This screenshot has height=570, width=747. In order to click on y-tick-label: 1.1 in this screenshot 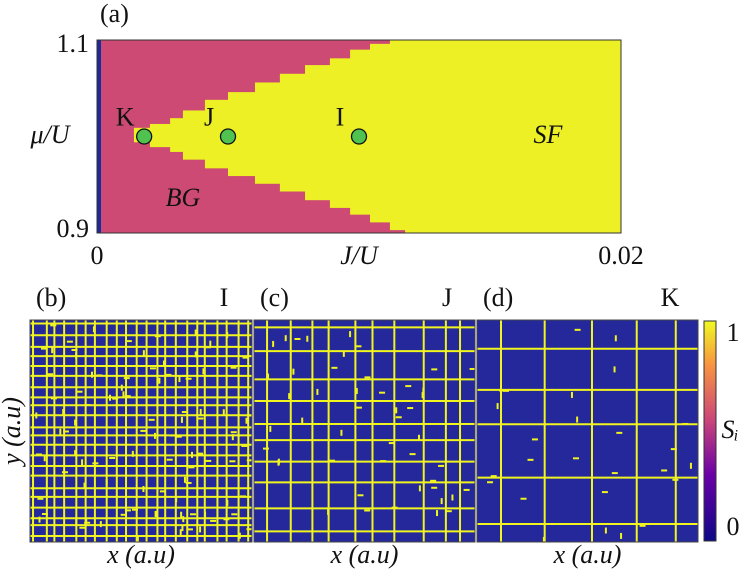, I will do `click(73, 43)`.